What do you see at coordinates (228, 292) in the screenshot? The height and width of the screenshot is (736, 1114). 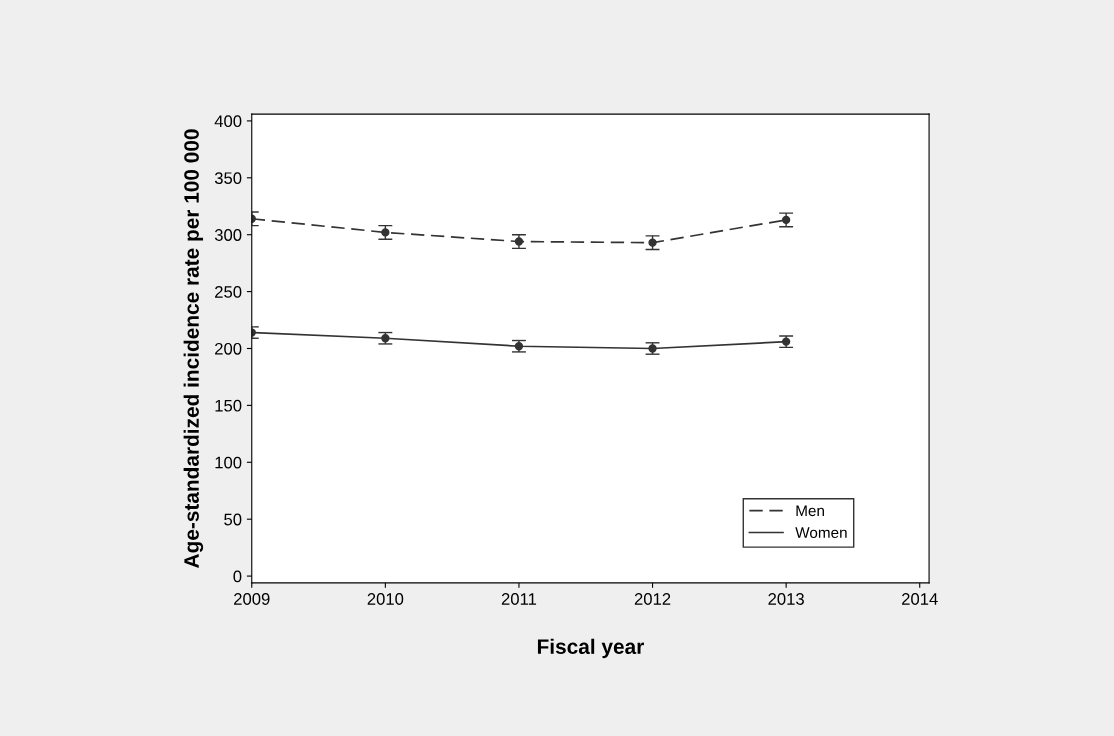 I see `y-tick-label: 250` at bounding box center [228, 292].